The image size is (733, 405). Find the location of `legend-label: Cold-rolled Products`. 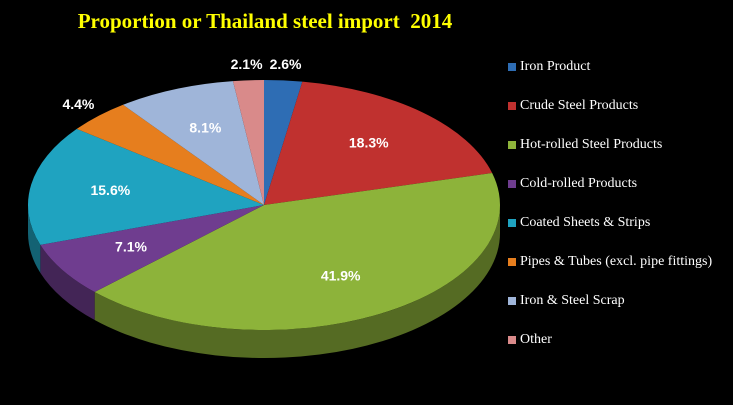

legend-label: Cold-rolled Products is located at coordinates (579, 183).